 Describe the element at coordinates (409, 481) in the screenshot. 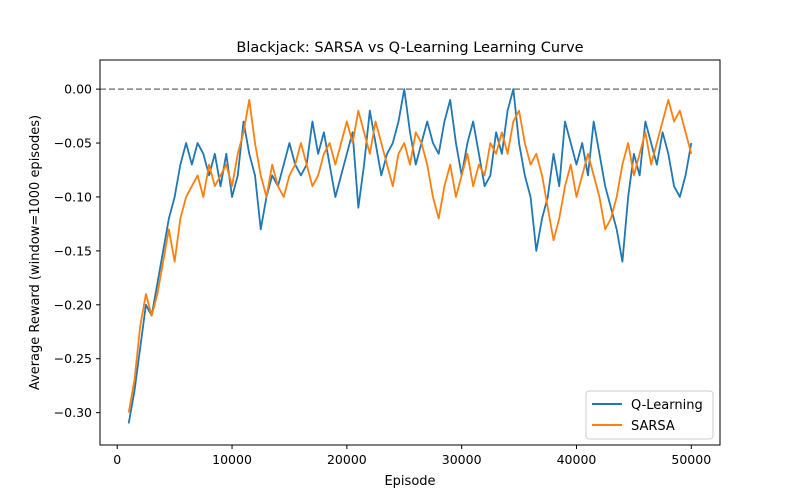

I see `x-axis-label: Episode` at that location.